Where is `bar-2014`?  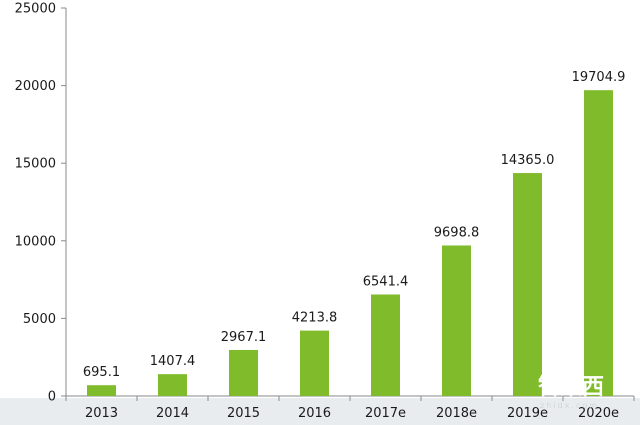 bar-2014 is located at coordinates (172, 385).